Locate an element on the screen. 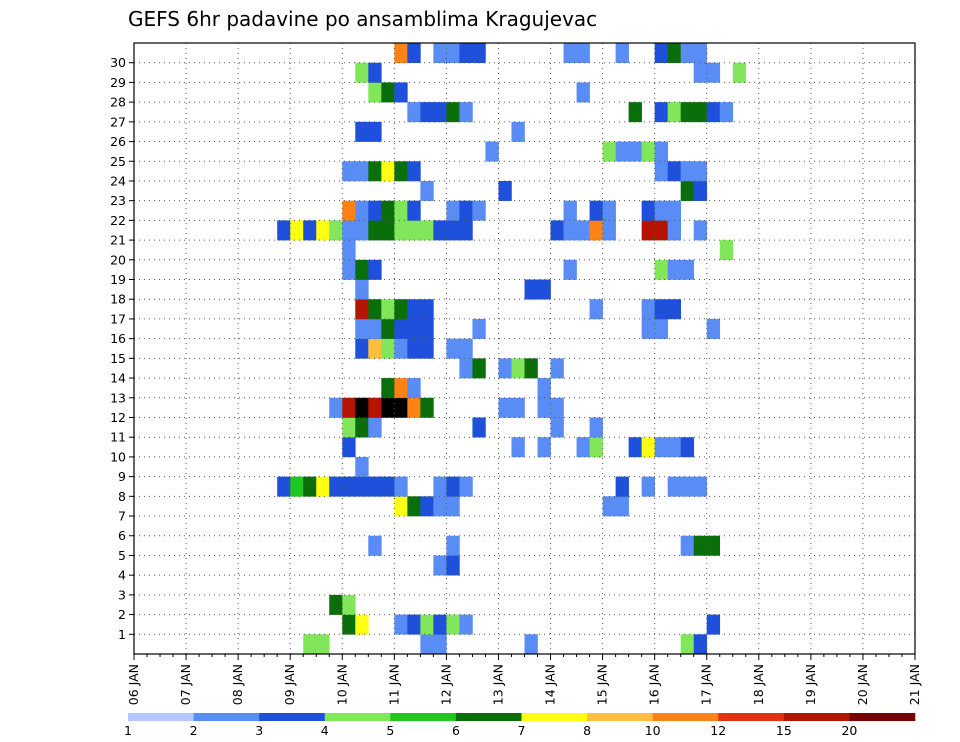 This screenshot has height=742, width=960. legend-label: 15 is located at coordinates (784, 730).